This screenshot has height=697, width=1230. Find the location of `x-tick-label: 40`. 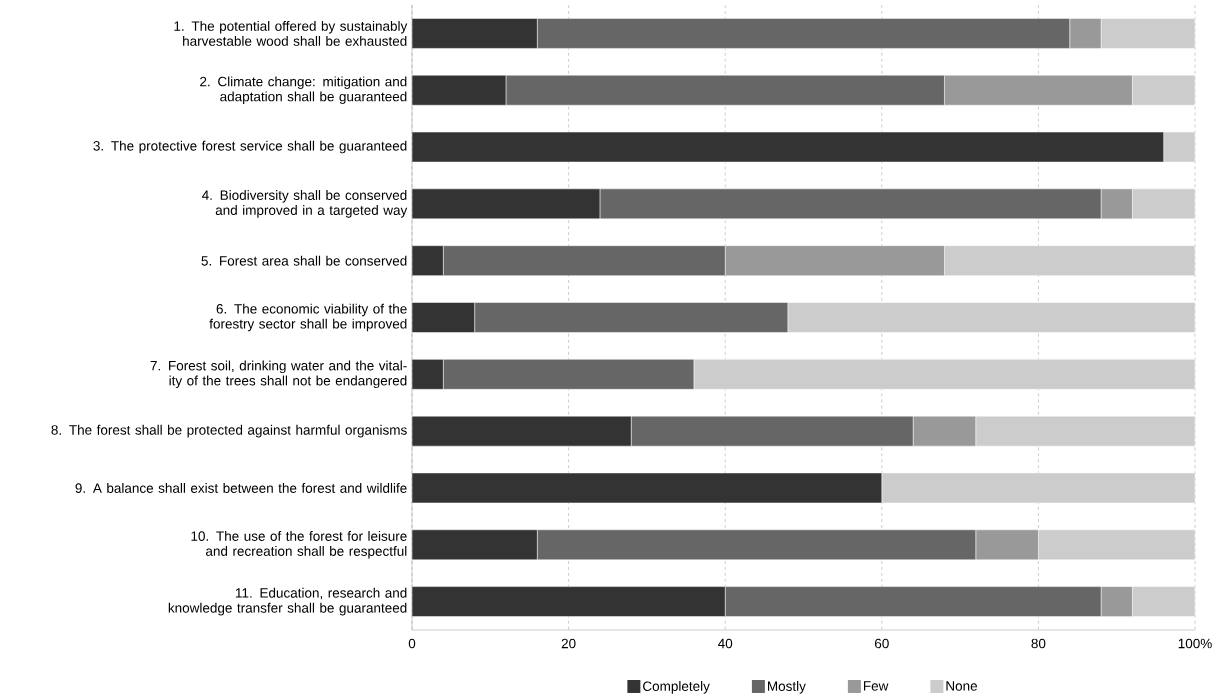

x-tick-label: 40 is located at coordinates (725, 643).